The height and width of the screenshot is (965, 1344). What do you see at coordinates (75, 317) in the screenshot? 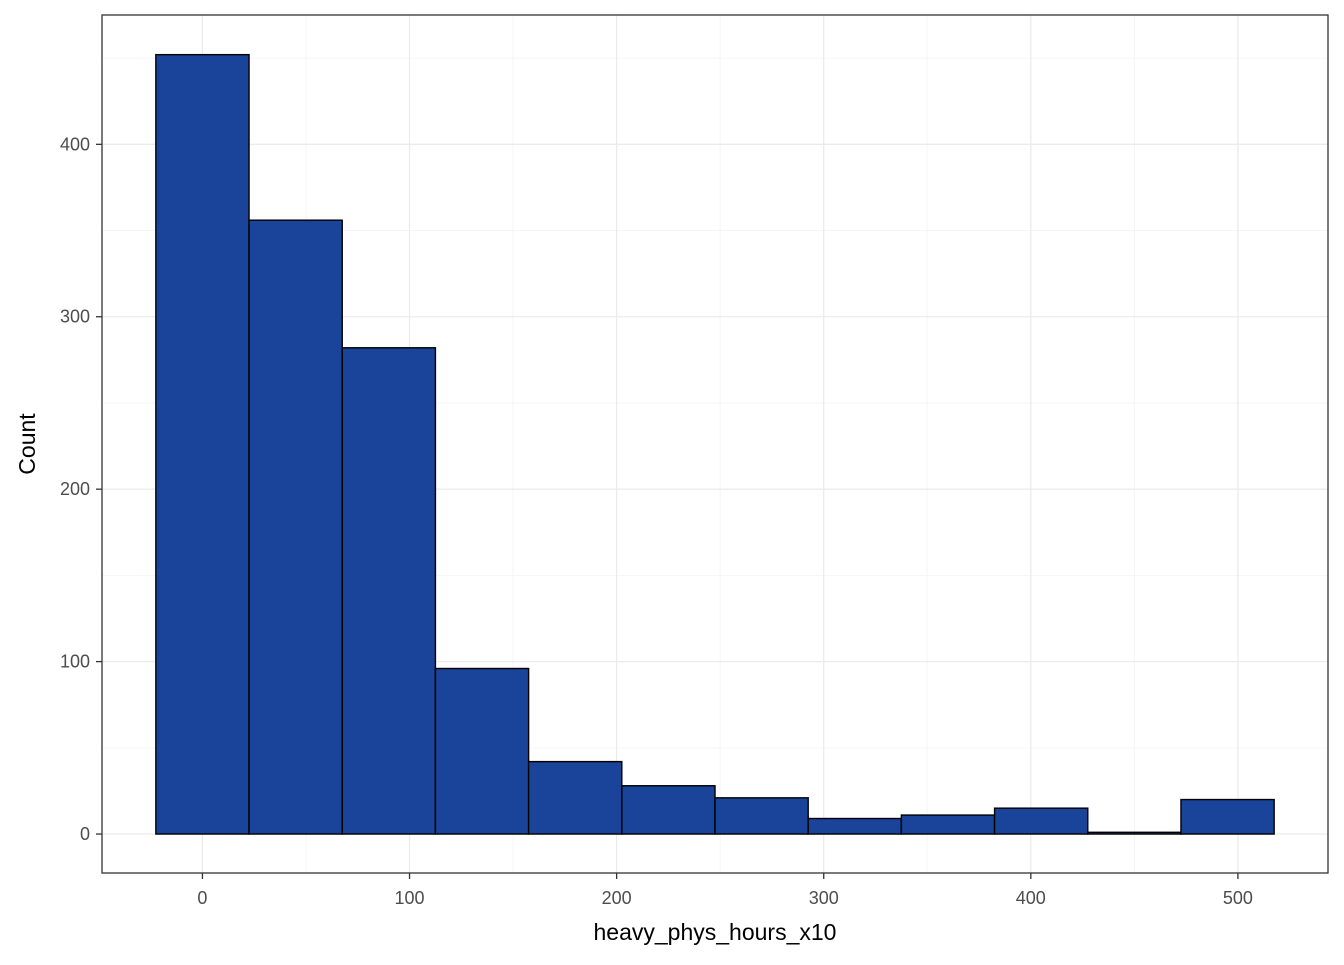
I see `y-tick-label: 300` at bounding box center [75, 317].